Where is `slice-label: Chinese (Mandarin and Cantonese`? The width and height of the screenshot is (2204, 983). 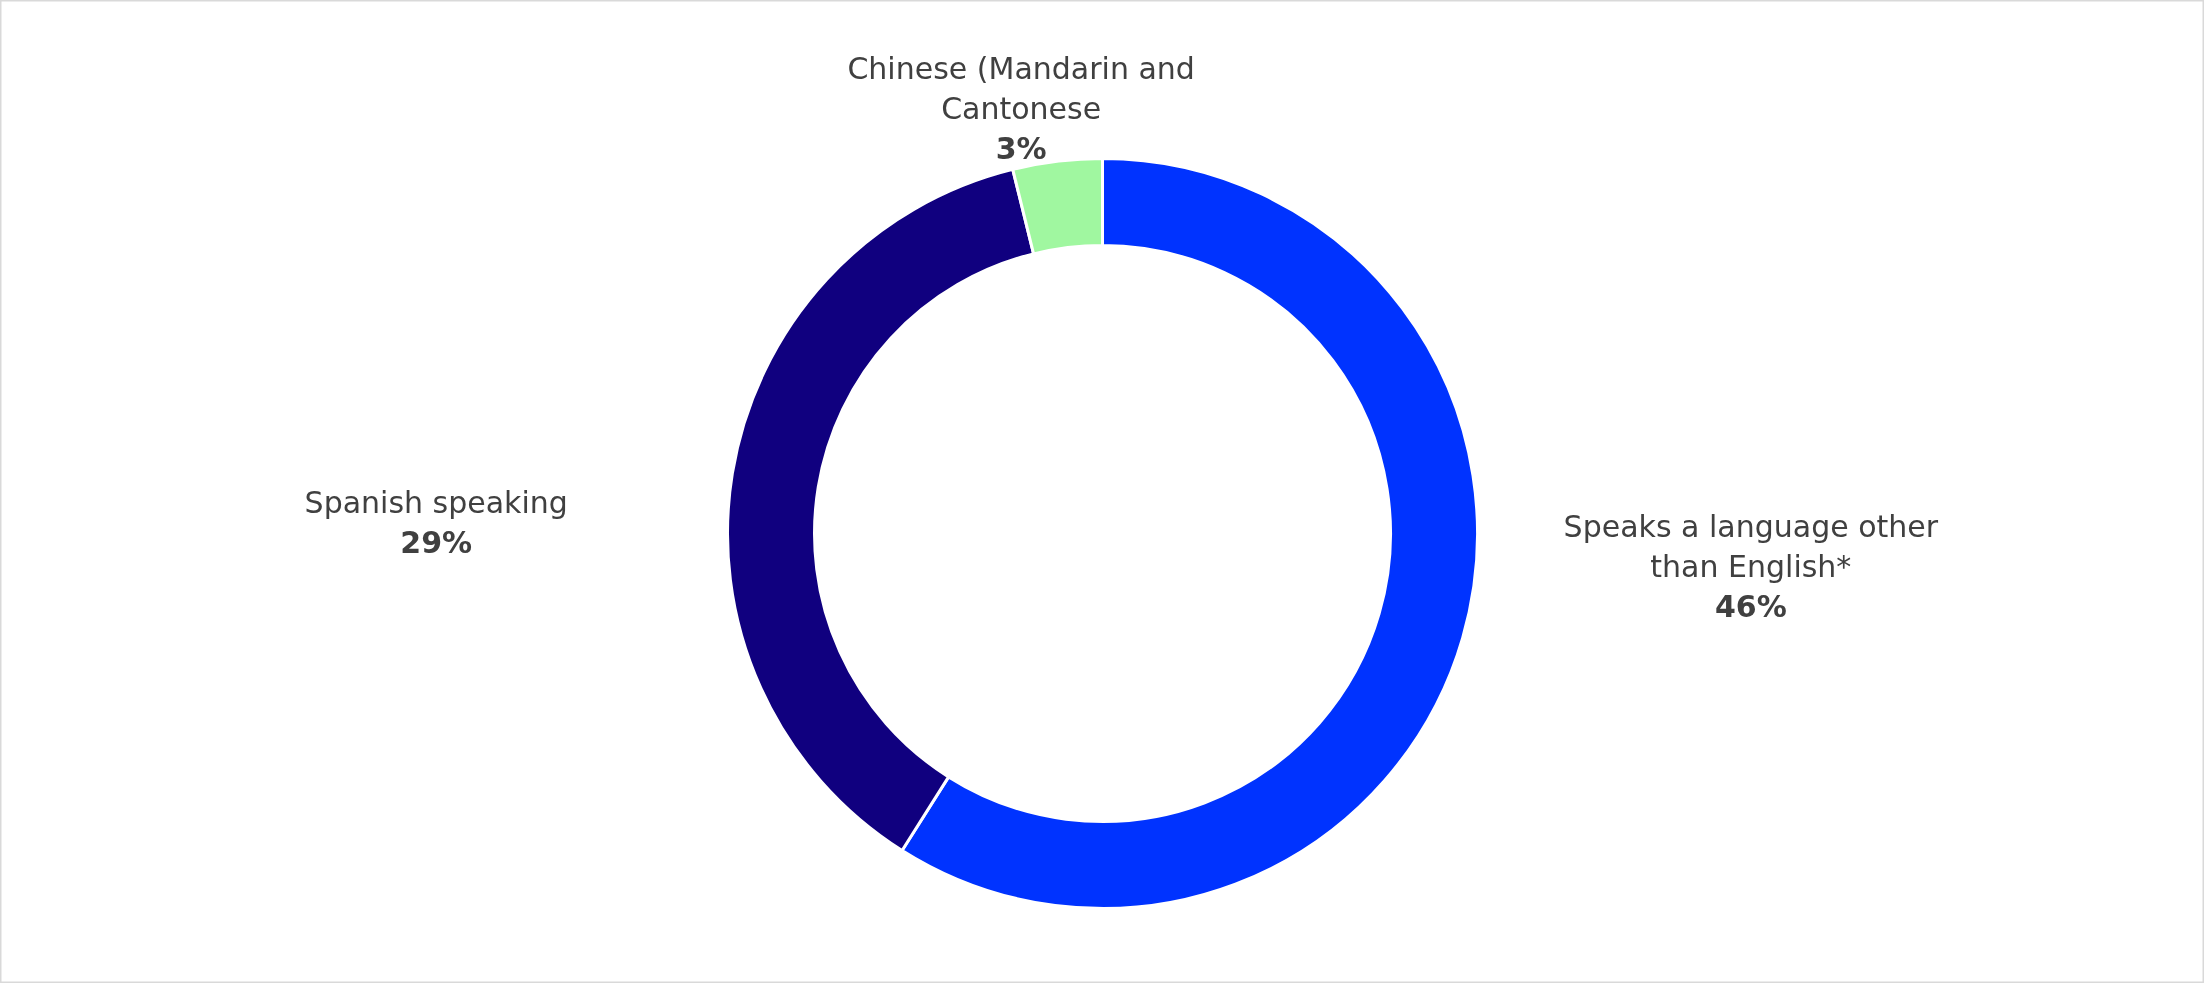 slice-label: Chinese (Mandarin and Cantonese is located at coordinates (1021, 89).